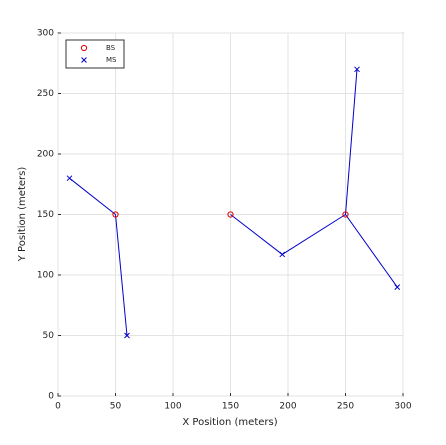  Describe the element at coordinates (45, 34) in the screenshot. I see `y-tick-label: 300` at that location.